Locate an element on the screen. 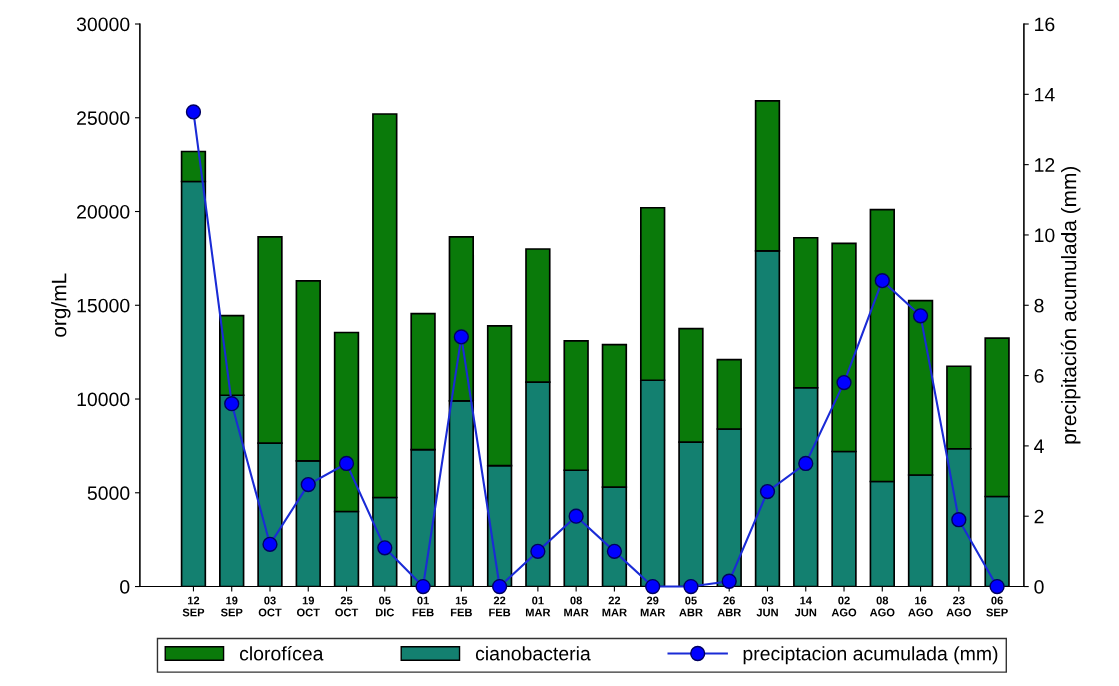  y-tick-label: 0 is located at coordinates (125, 587).